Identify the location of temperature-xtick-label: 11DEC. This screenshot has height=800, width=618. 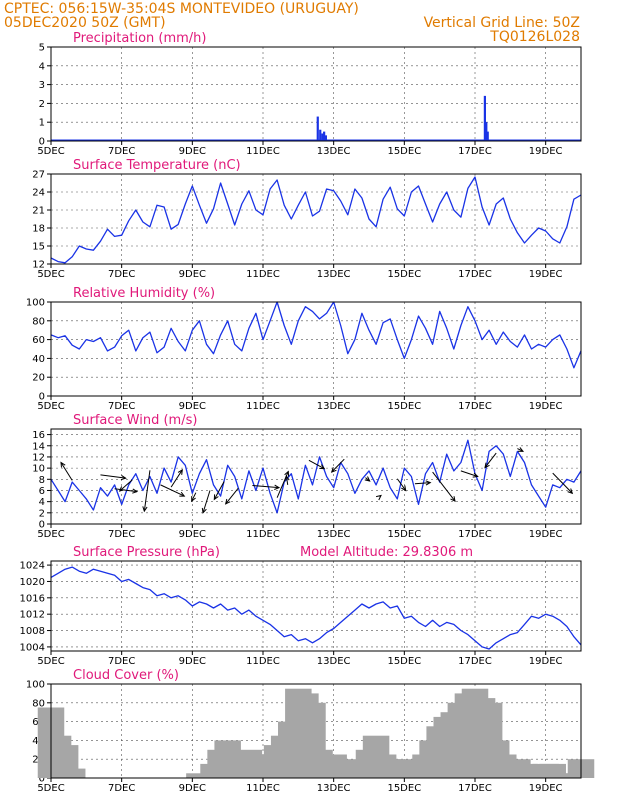
(263, 274).